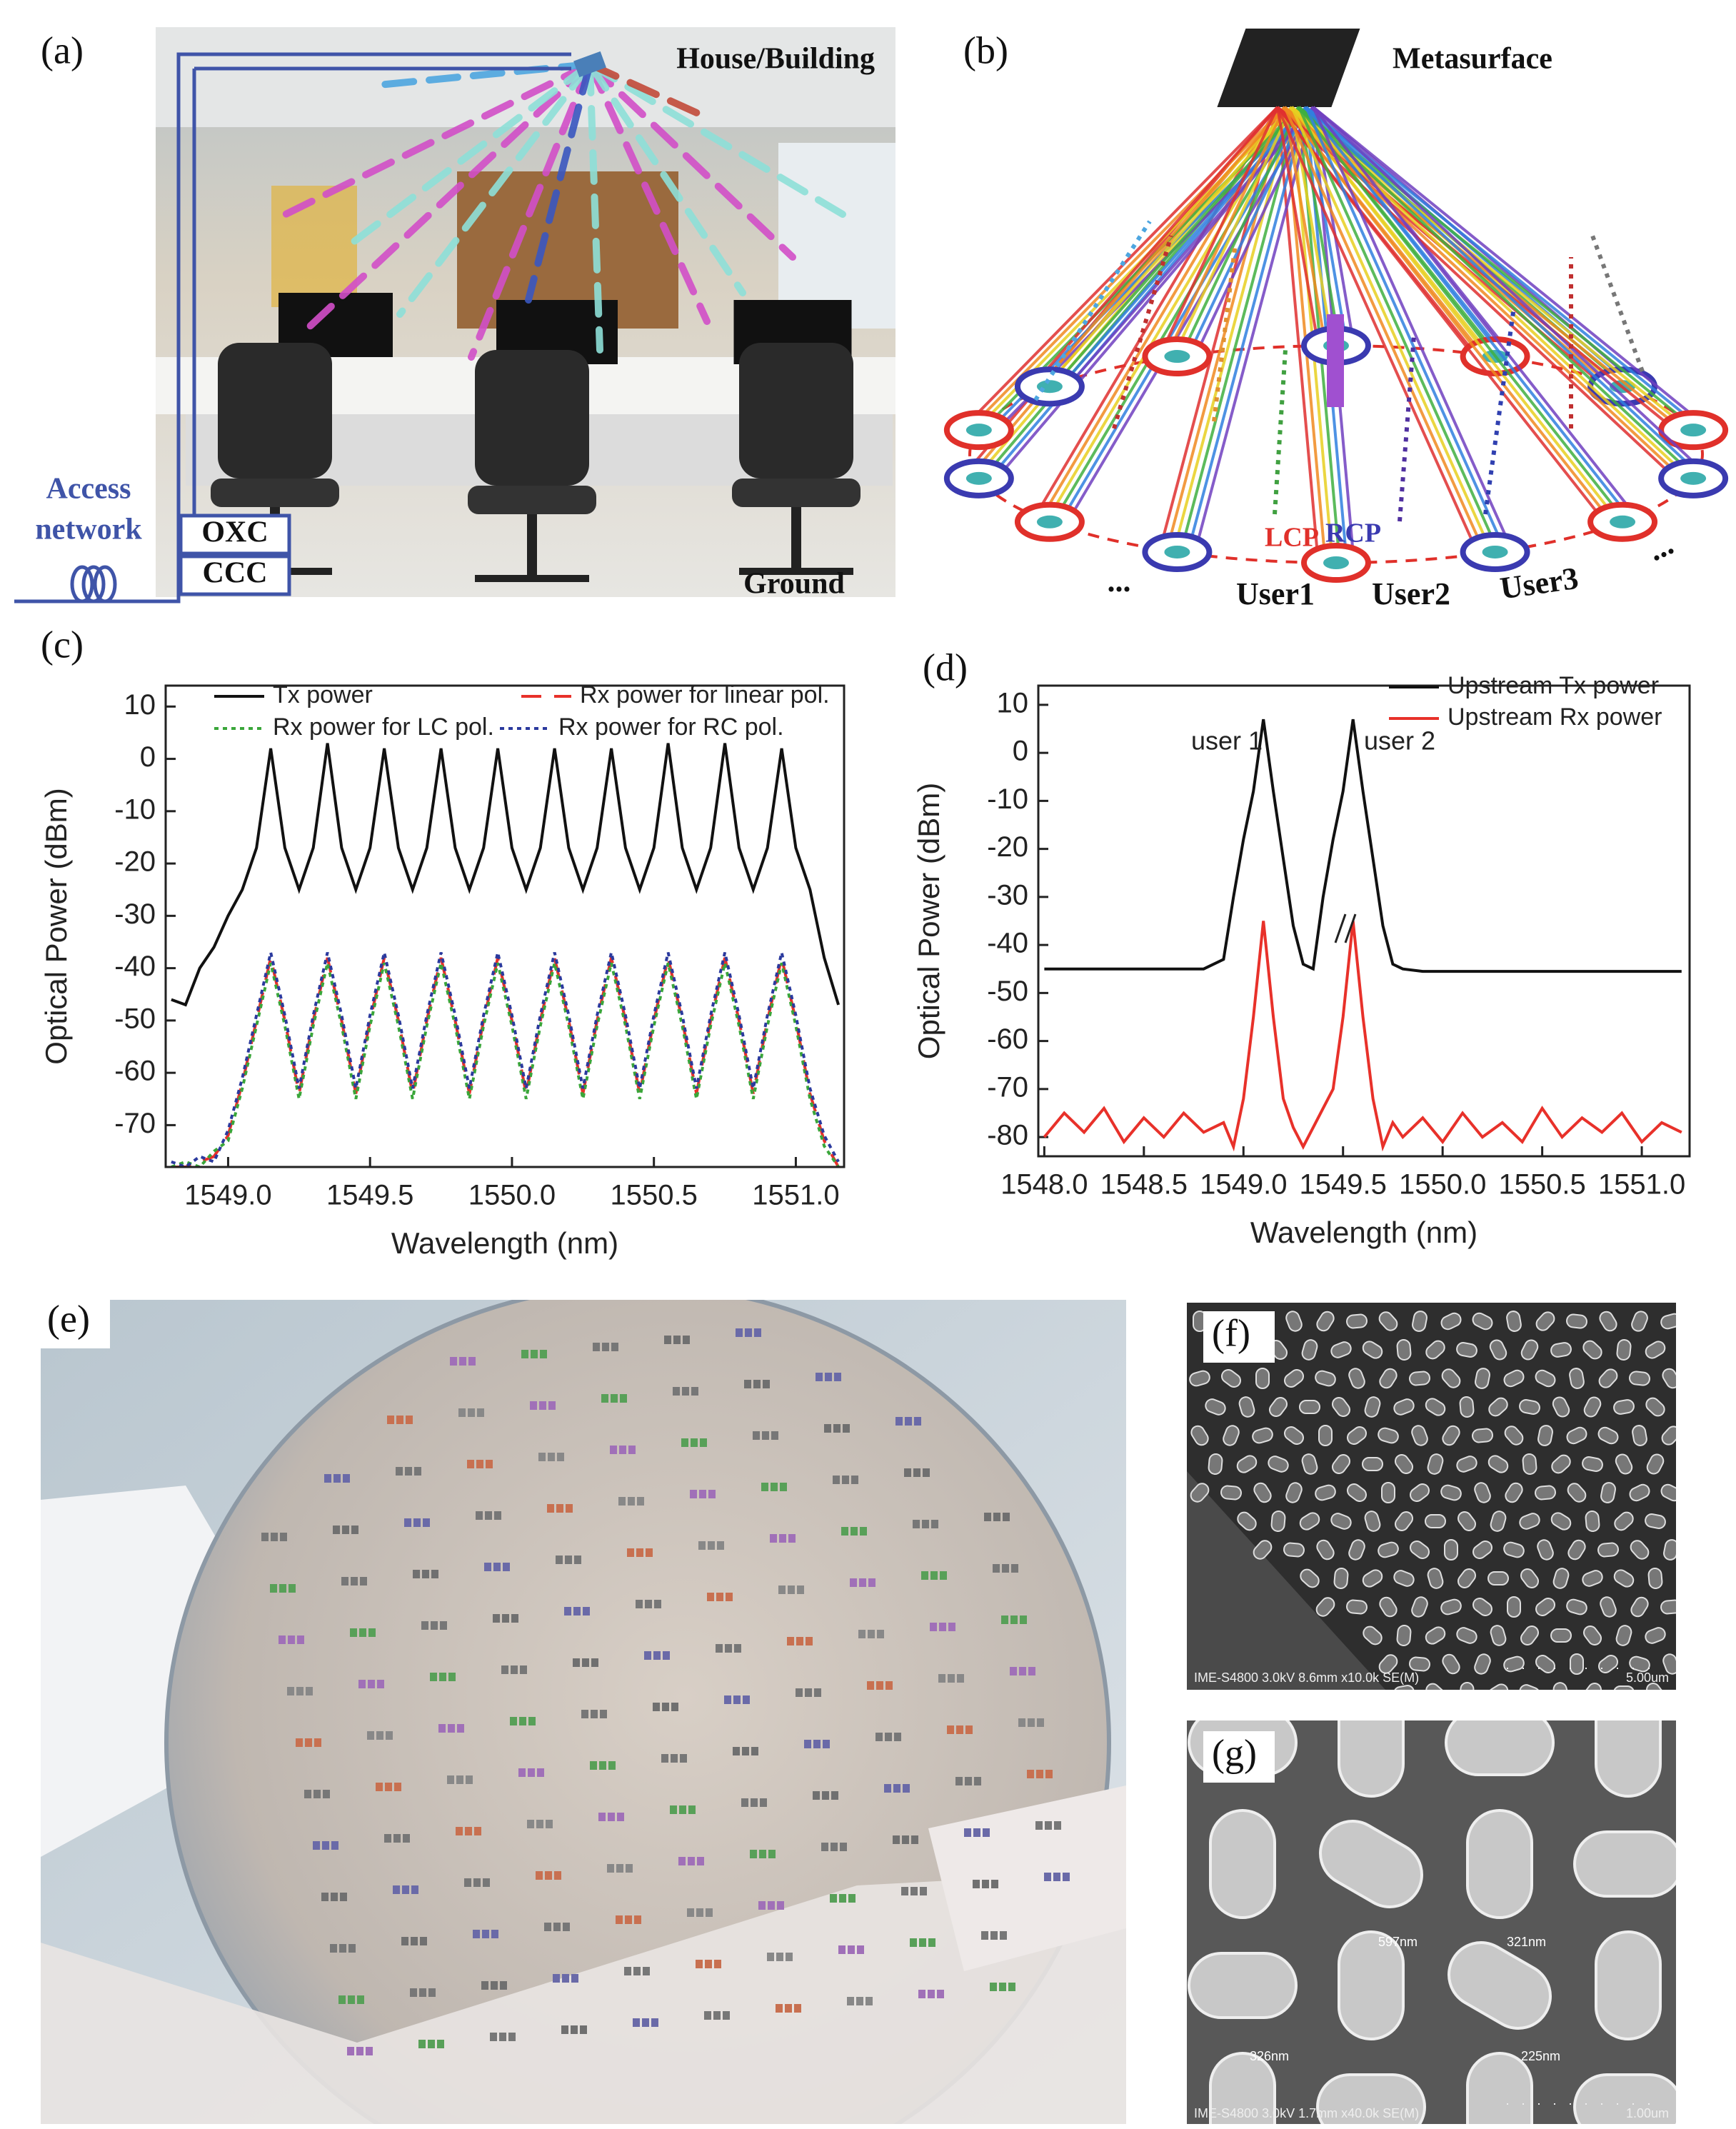 Image resolution: width=1736 pixels, height=2129 pixels. I want to click on panel-label: (d), so click(945, 667).